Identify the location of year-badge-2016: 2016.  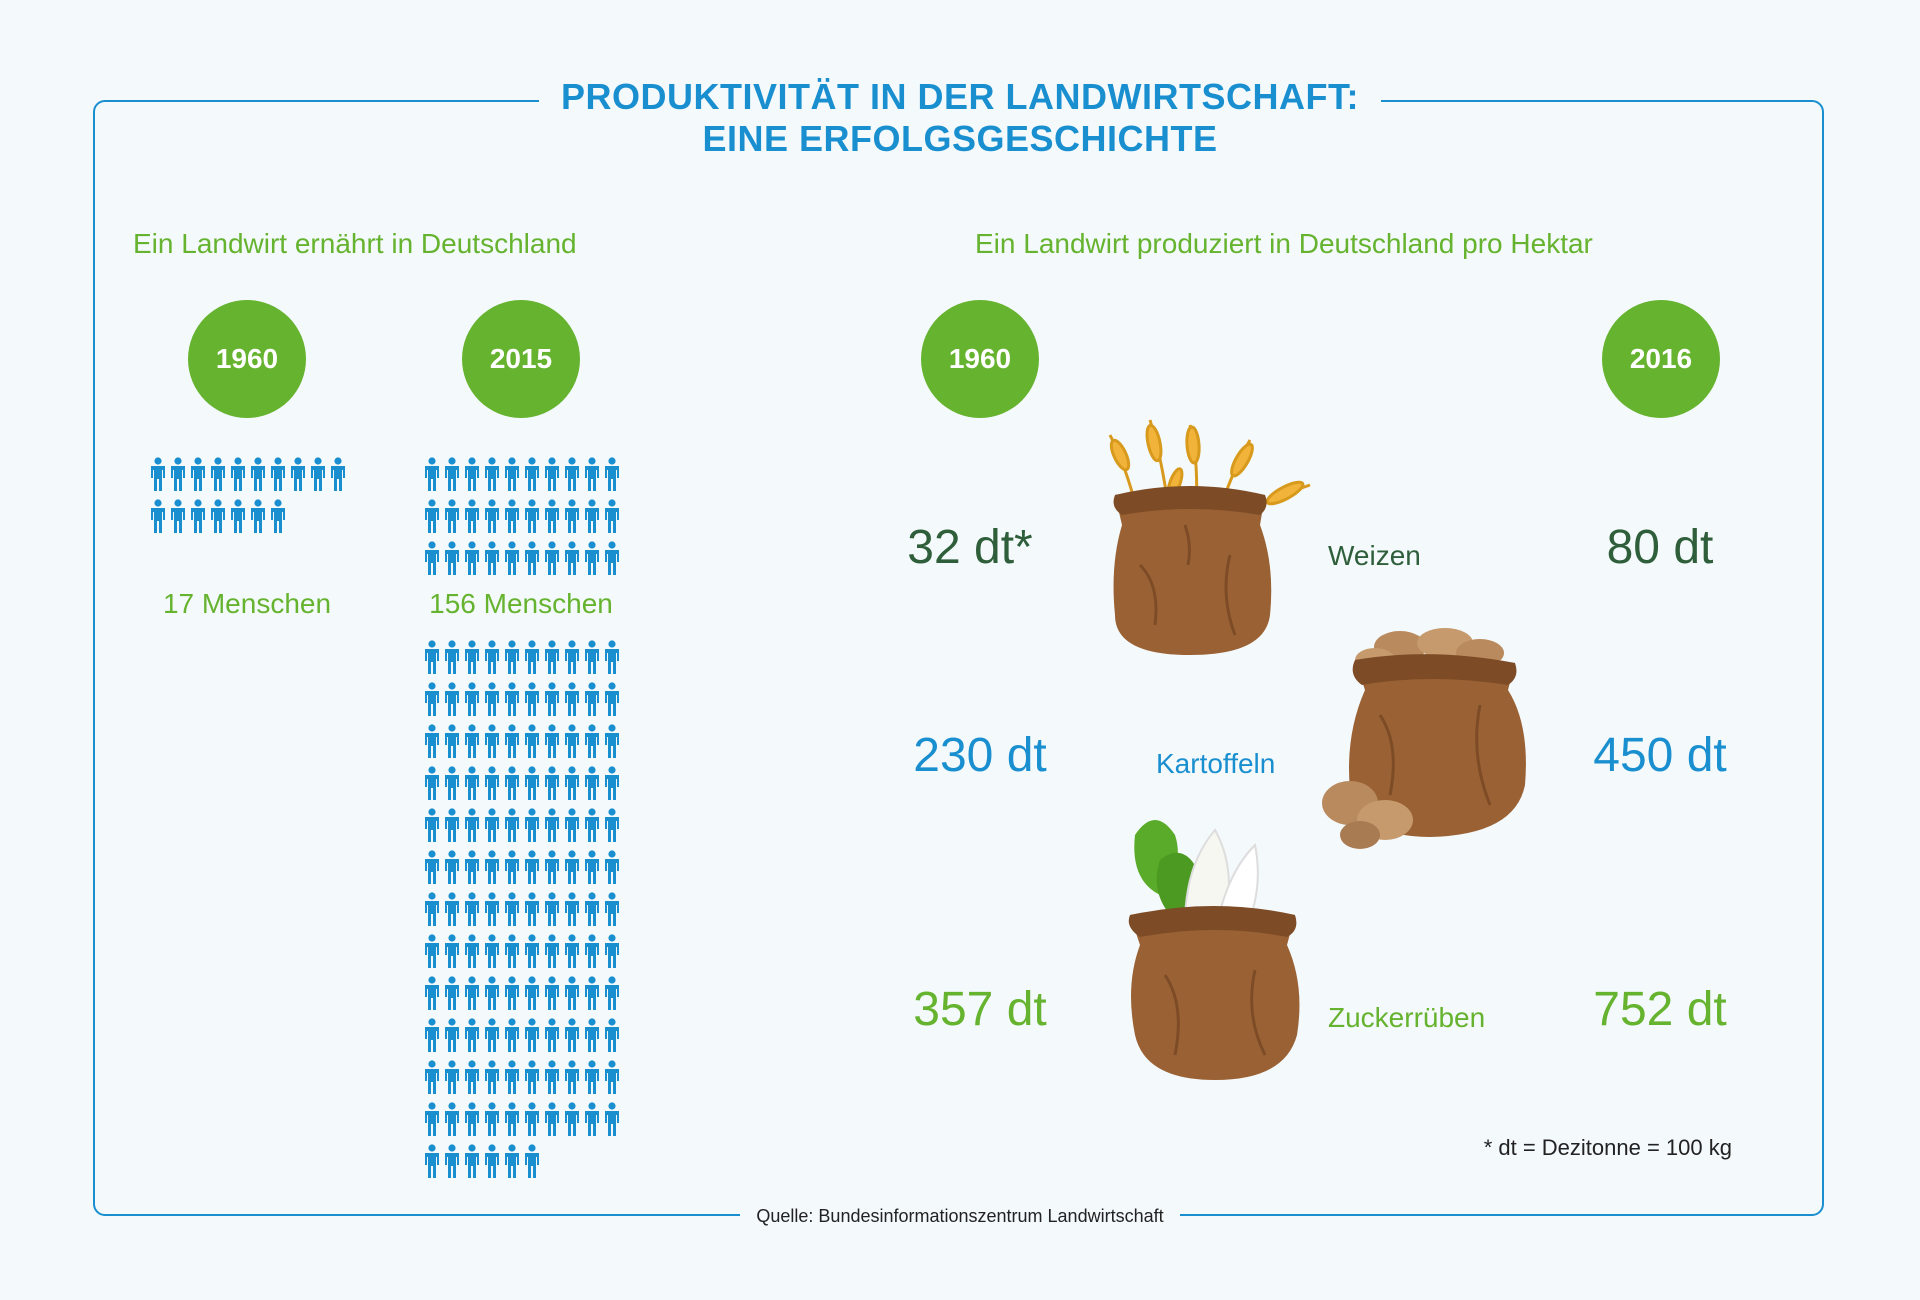
(1661, 359).